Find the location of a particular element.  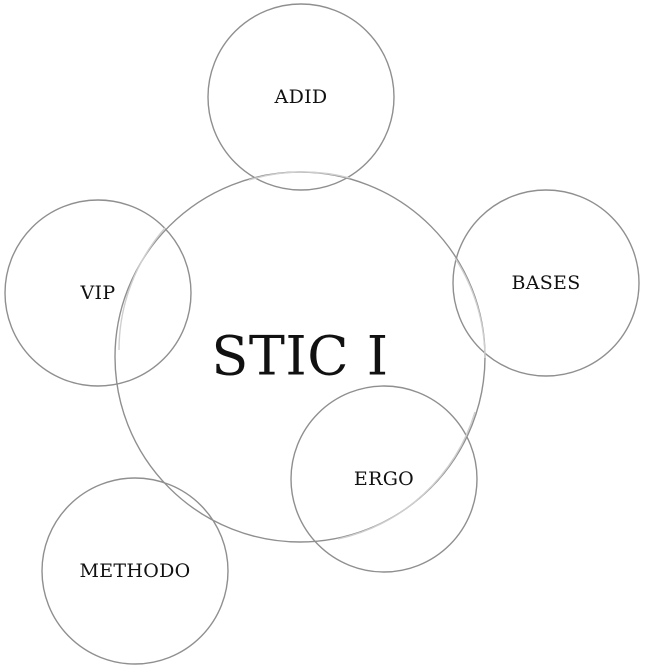

center-label: STIC I is located at coordinates (299, 356).